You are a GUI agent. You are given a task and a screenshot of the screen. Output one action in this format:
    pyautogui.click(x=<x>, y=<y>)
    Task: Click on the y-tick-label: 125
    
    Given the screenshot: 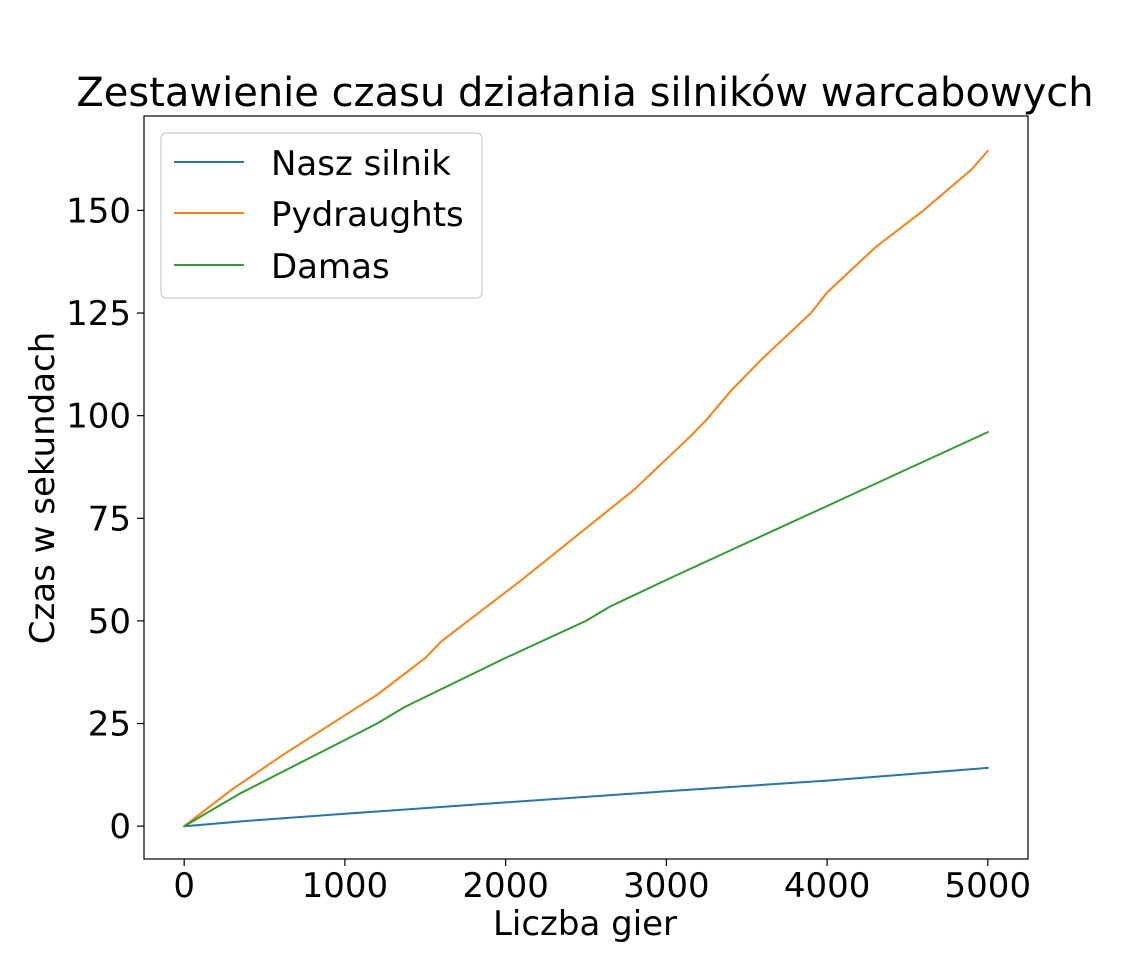 What is the action you would take?
    pyautogui.click(x=98, y=314)
    